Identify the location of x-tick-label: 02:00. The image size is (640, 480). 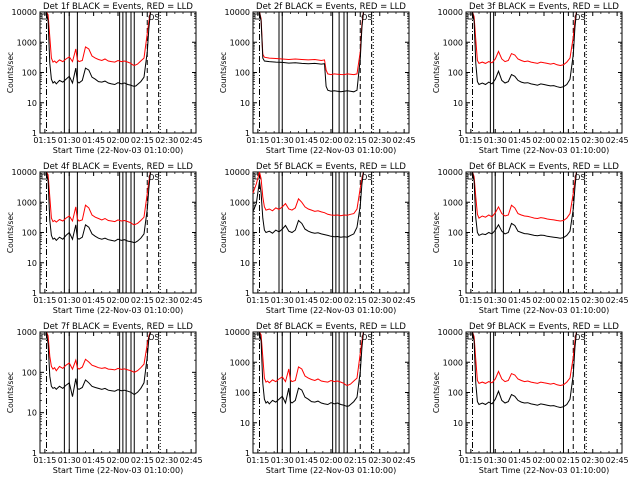
(117, 300).